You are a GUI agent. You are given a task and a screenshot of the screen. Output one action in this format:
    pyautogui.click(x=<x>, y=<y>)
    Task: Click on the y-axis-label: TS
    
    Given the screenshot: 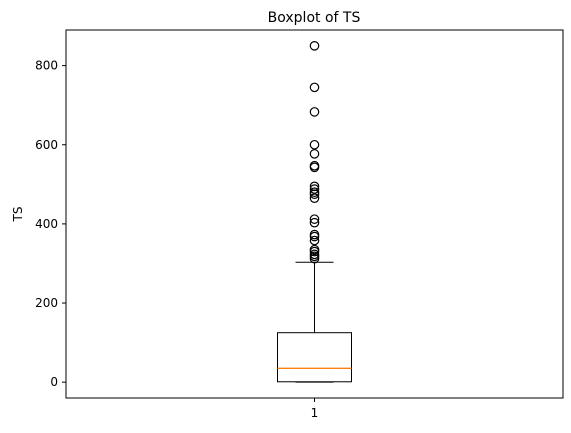 What is the action you would take?
    pyautogui.click(x=18, y=215)
    